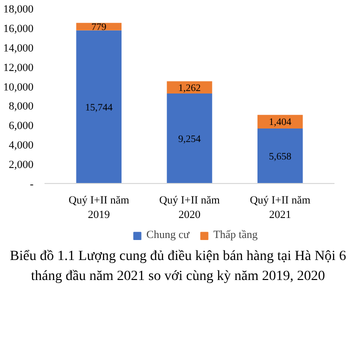 This screenshot has width=356, height=343. Describe the element at coordinates (189, 207) in the screenshot. I see `x-tick-label: Quý I+II năm 2020` at that location.